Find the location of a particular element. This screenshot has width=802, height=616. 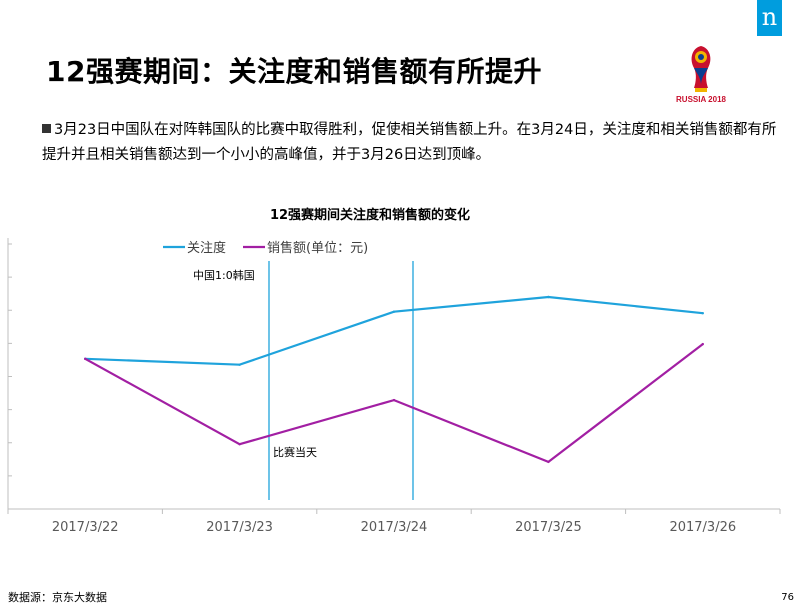

trophy-icon is located at coordinates (701, 69).